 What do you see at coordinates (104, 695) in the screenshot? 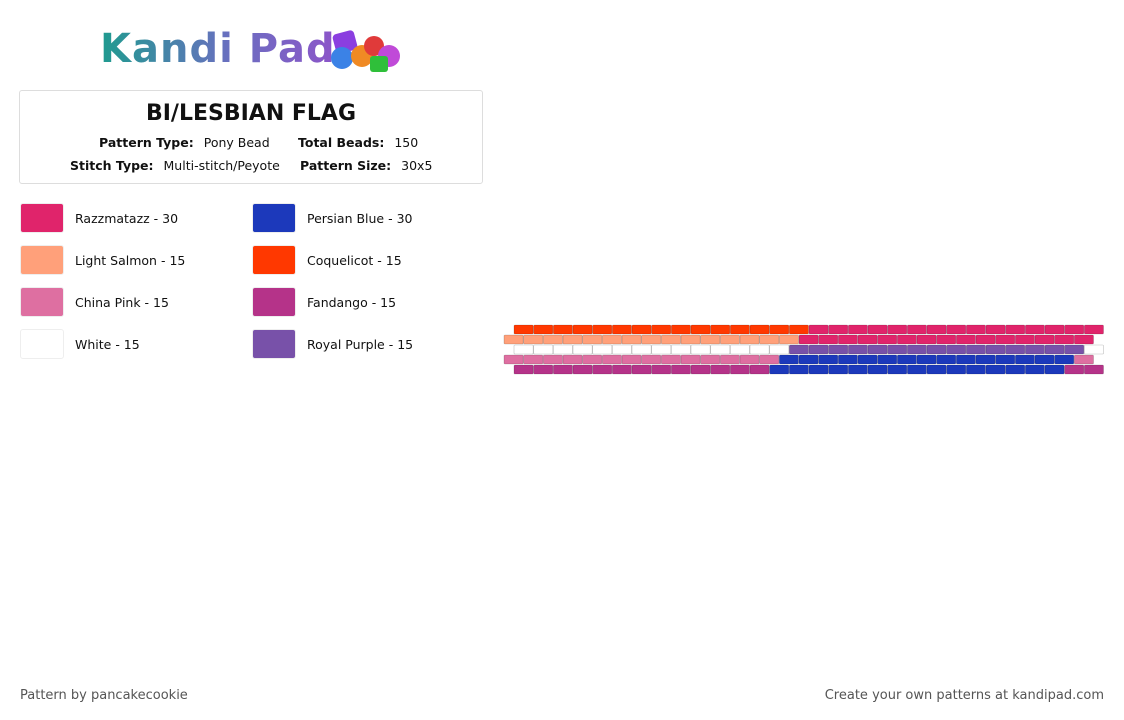
I see `footer-credit: Pattern by pancakecookie` at bounding box center [104, 695].